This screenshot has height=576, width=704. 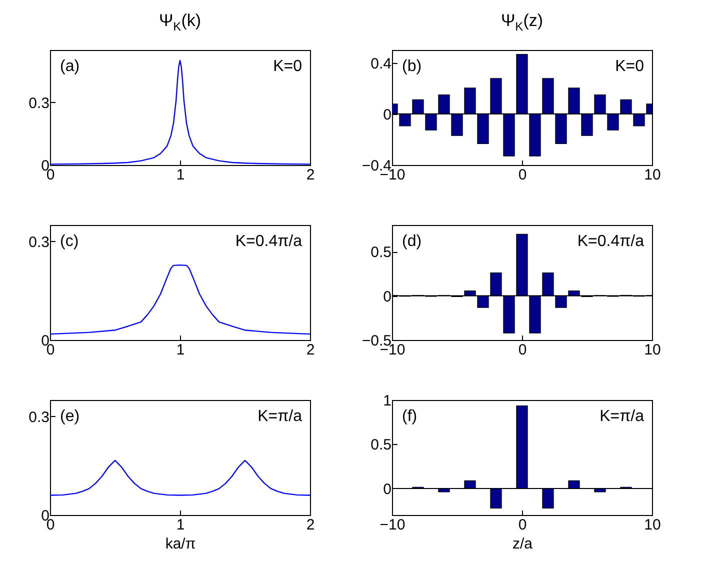 What do you see at coordinates (180, 23) in the screenshot?
I see `chart-title: Ψ$_{K}$(k)` at bounding box center [180, 23].